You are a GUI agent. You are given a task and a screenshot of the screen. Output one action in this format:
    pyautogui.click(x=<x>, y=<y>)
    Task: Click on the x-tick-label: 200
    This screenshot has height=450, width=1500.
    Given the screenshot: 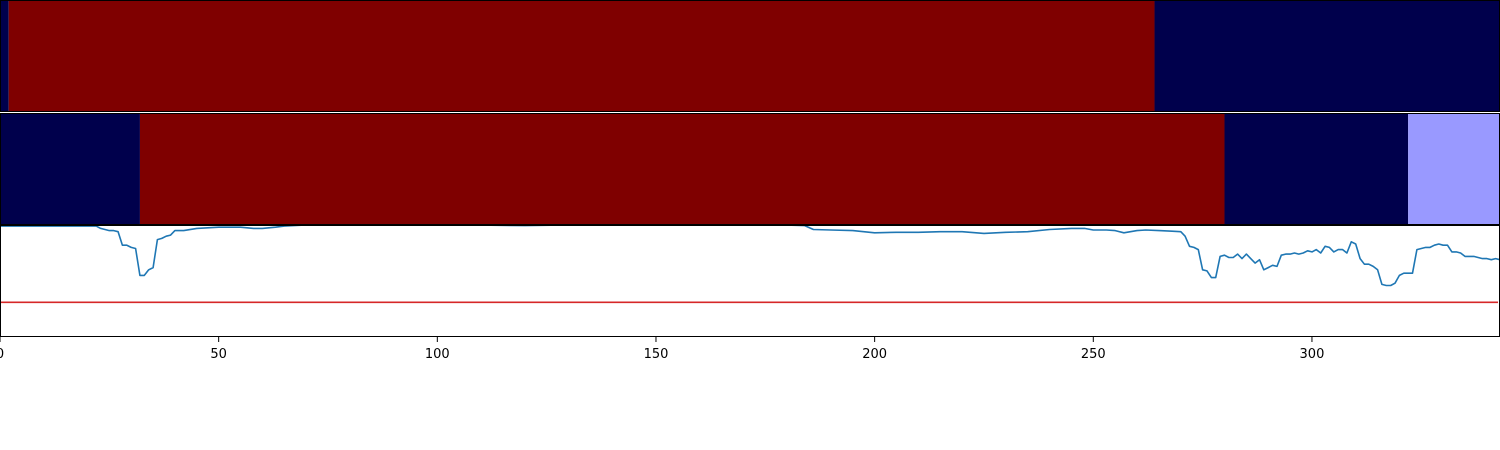 What is the action you would take?
    pyautogui.click(x=874, y=354)
    